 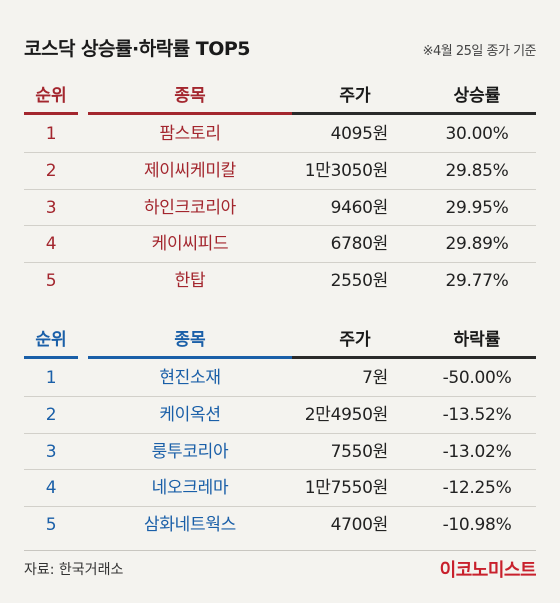 What do you see at coordinates (359, 134) in the screenshot?
I see `row-price: 4095원` at bounding box center [359, 134].